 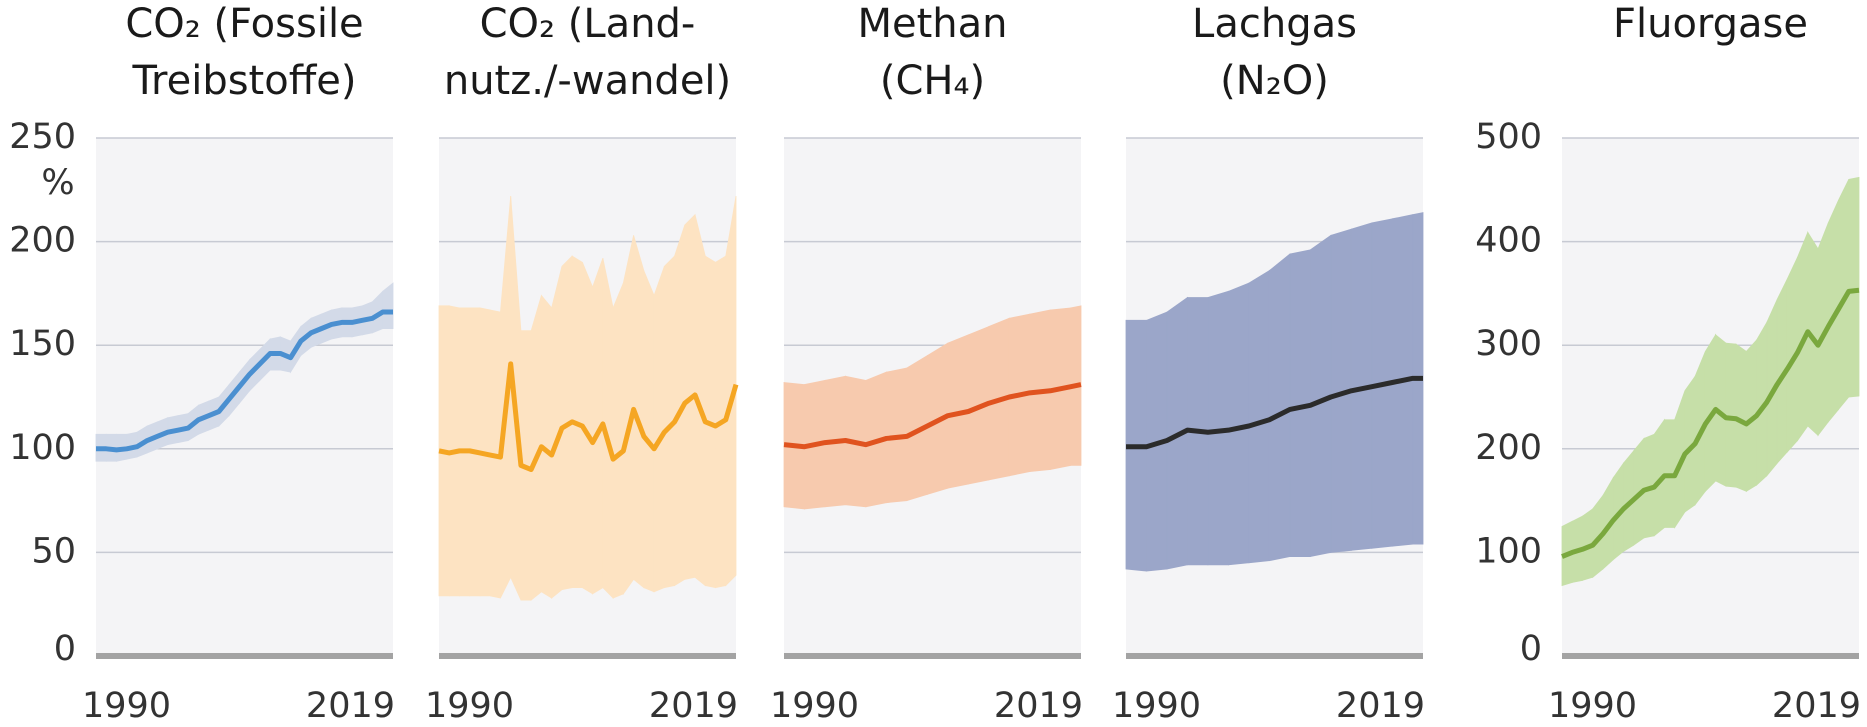 I want to click on y-tick-label: 50, so click(x=53, y=551).